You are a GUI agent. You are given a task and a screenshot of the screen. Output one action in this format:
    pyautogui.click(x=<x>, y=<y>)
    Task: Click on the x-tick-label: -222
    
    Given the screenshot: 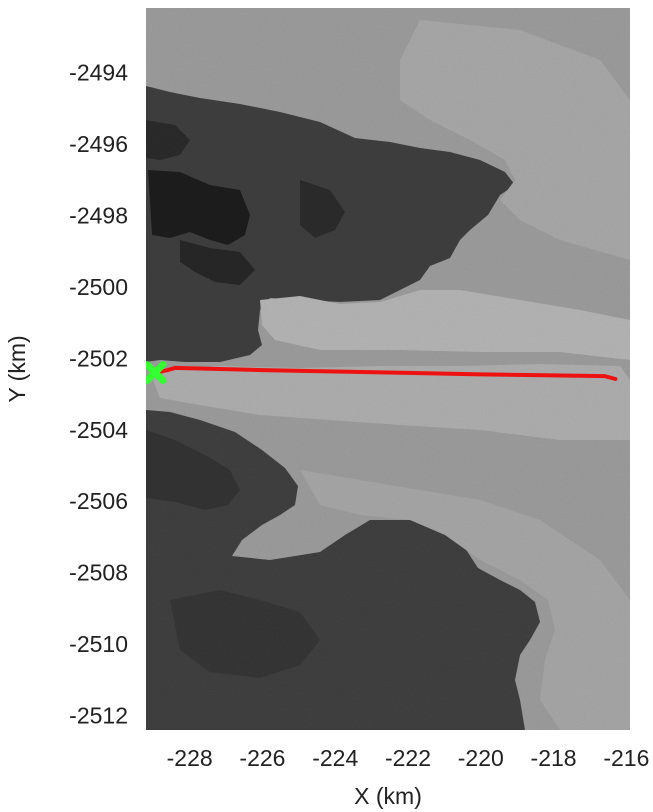 What is the action you would take?
    pyautogui.click(x=408, y=758)
    